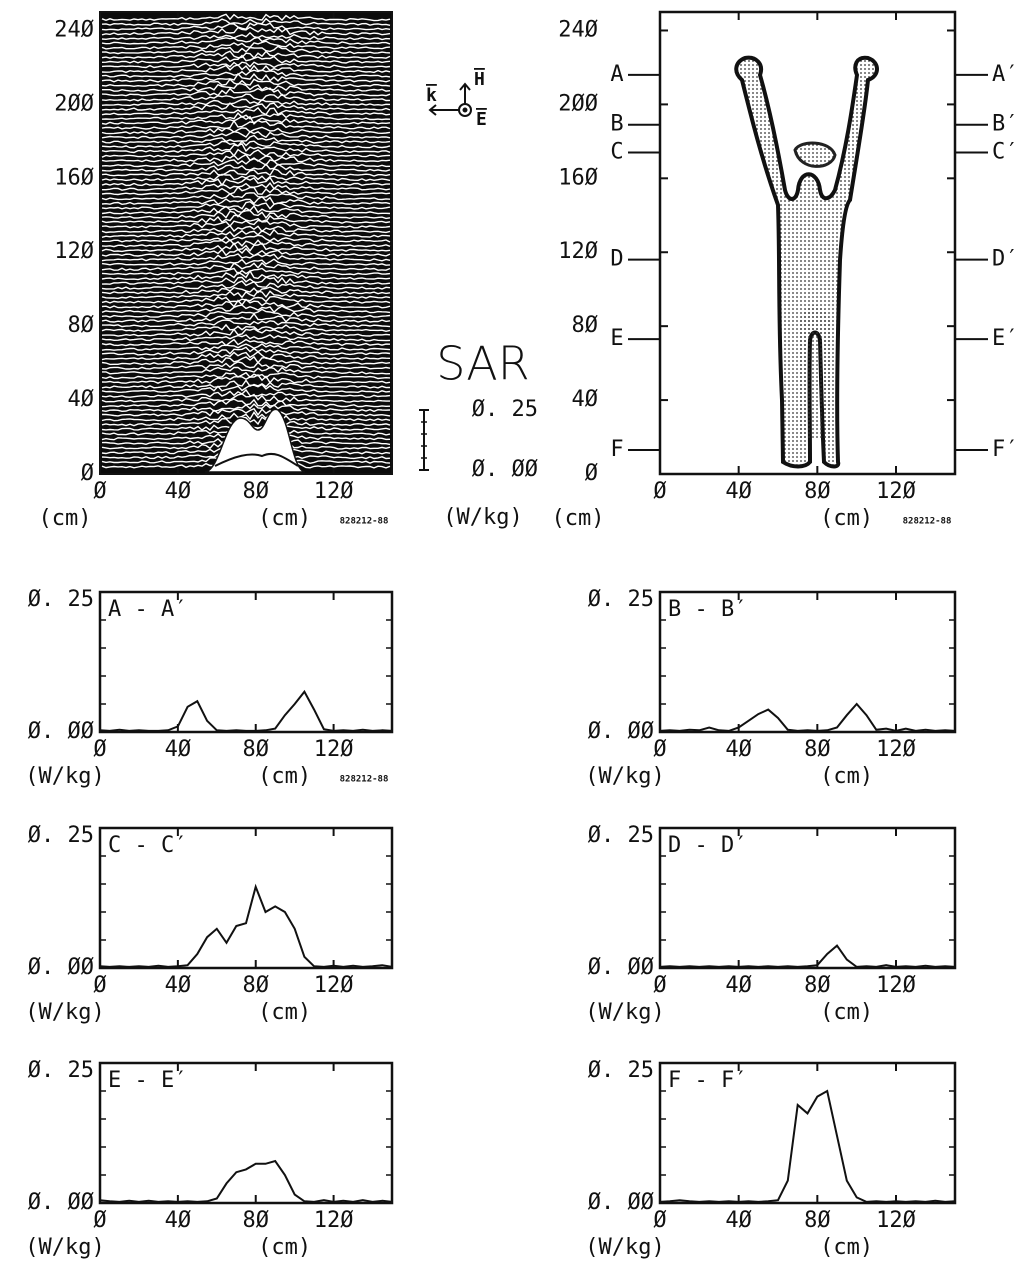 This screenshot has width=1017, height=1268. What do you see at coordinates (1004, 151) in the screenshot?
I see `section-label-right: C′` at bounding box center [1004, 151].